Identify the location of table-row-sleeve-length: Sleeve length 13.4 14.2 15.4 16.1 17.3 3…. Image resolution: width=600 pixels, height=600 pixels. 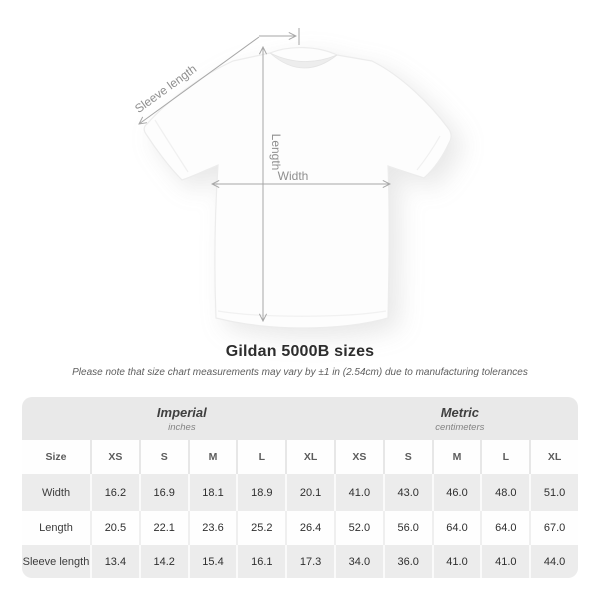
(300, 561).